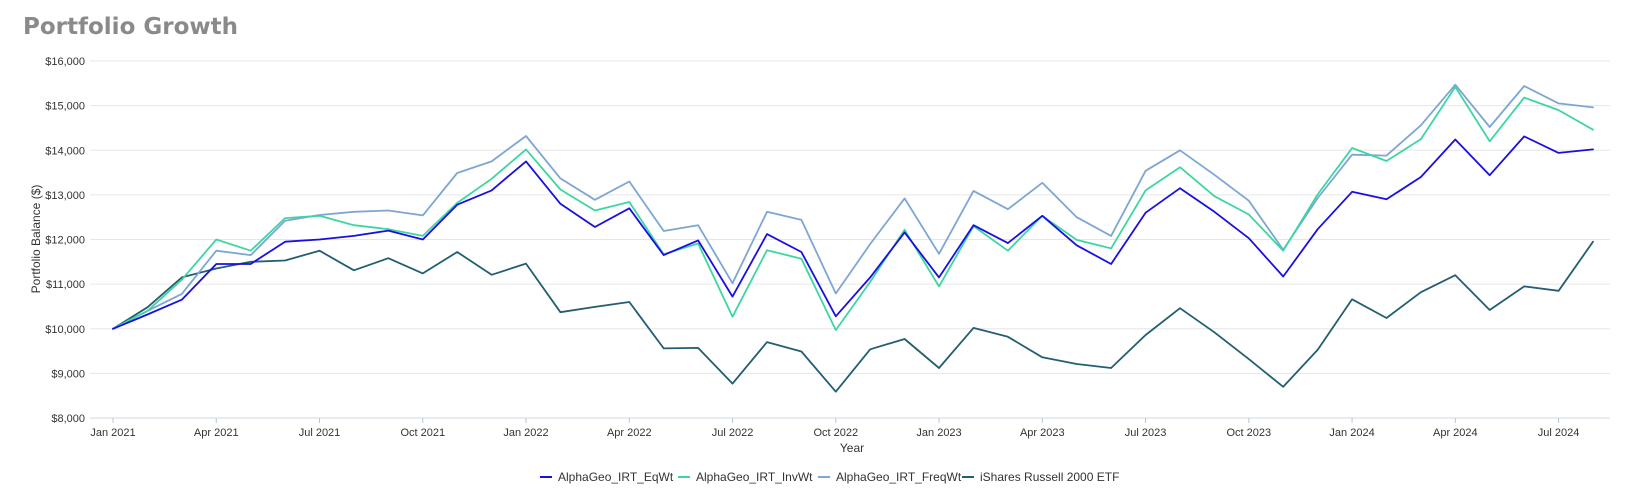 This screenshot has height=490, width=1632. I want to click on x-axis-title: Year, so click(852, 448).